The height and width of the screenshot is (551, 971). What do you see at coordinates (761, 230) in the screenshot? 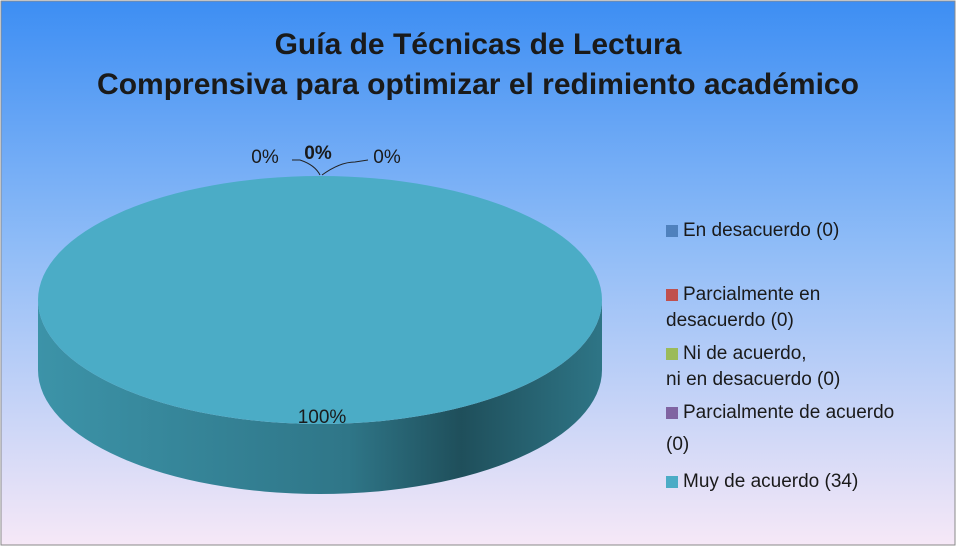
I see `legend-label: En desacuerdo (0)` at bounding box center [761, 230].